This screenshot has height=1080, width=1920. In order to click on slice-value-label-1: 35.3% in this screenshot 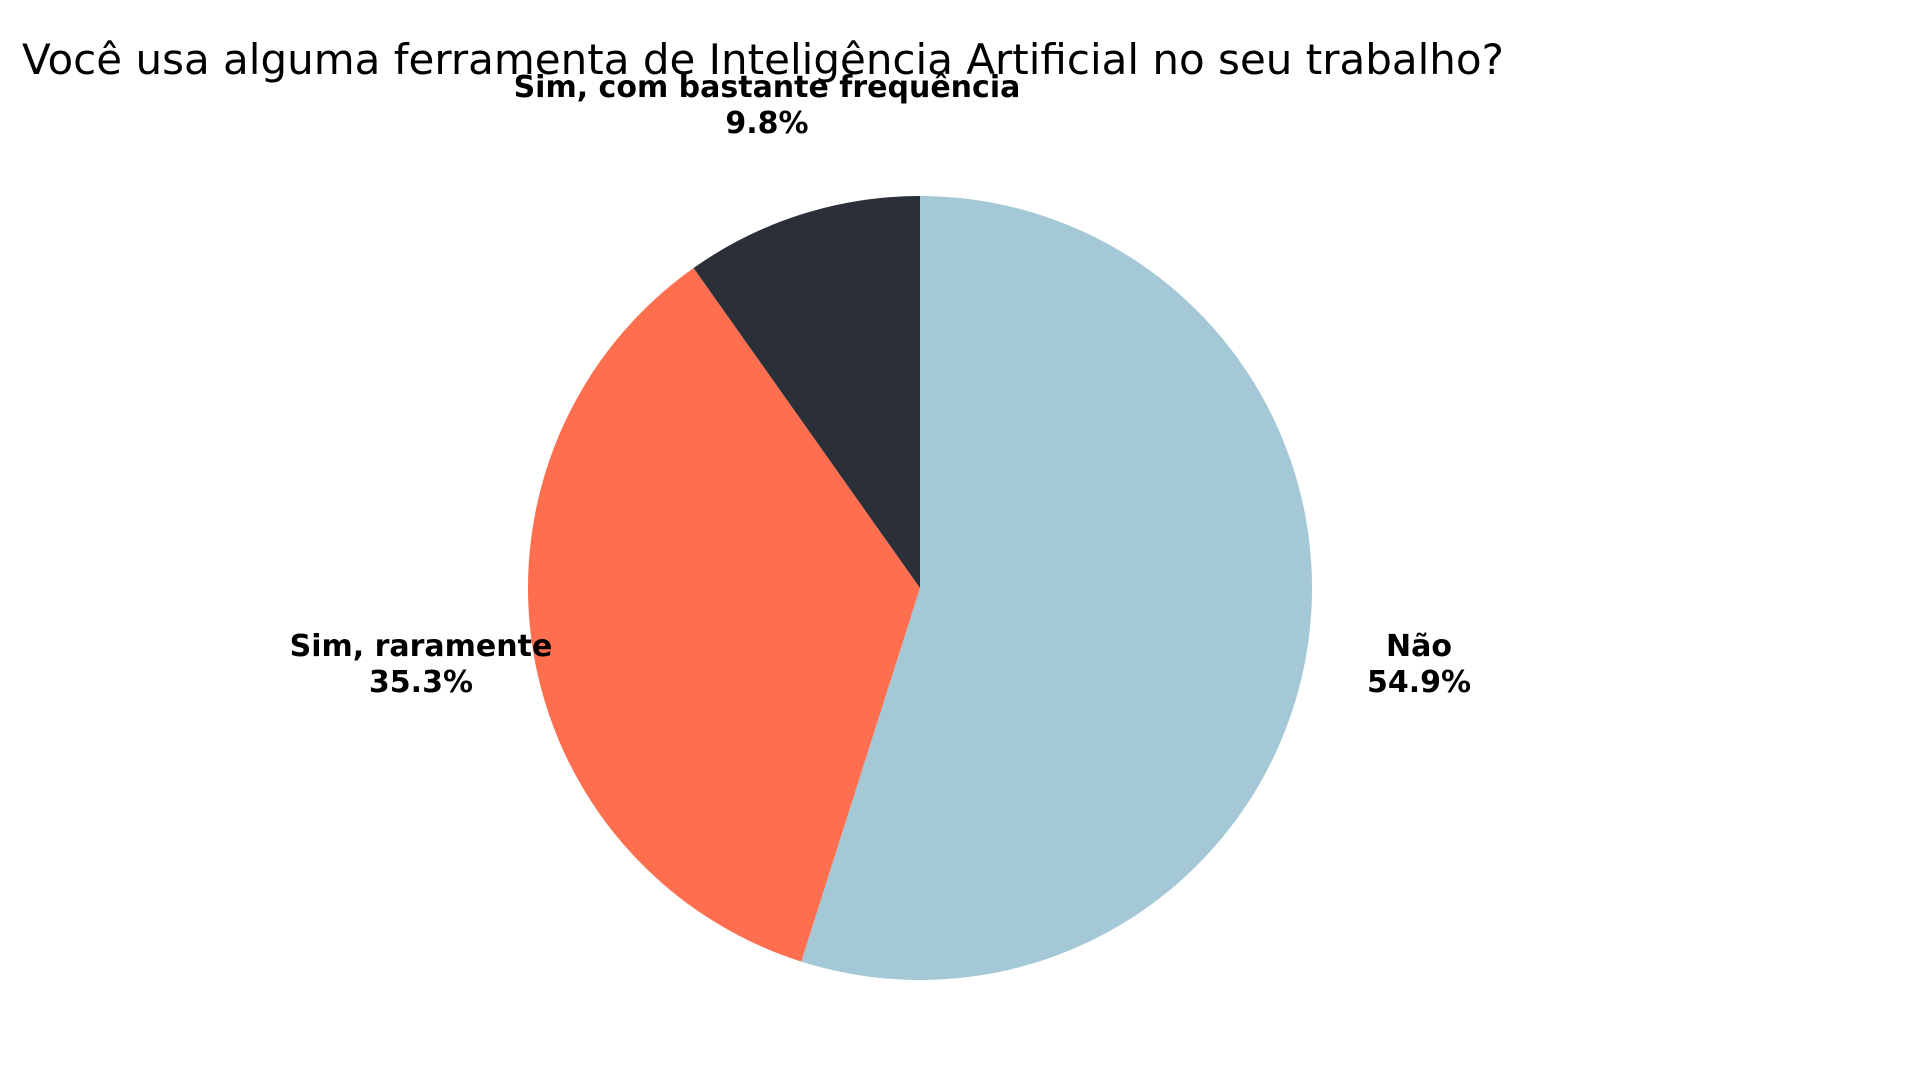, I will do `click(421, 682)`.